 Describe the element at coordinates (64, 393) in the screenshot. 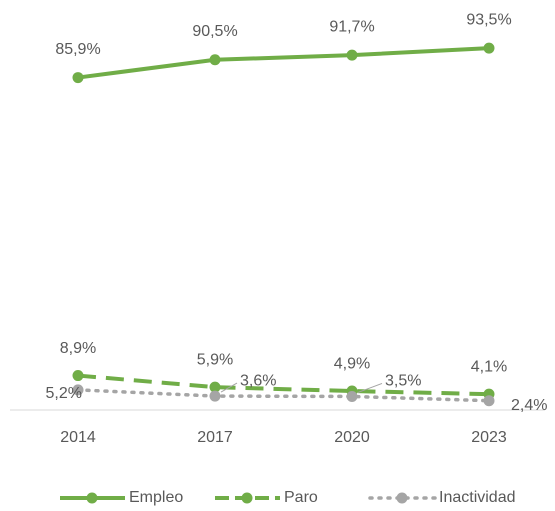

I see `data-label: 5,2%` at that location.